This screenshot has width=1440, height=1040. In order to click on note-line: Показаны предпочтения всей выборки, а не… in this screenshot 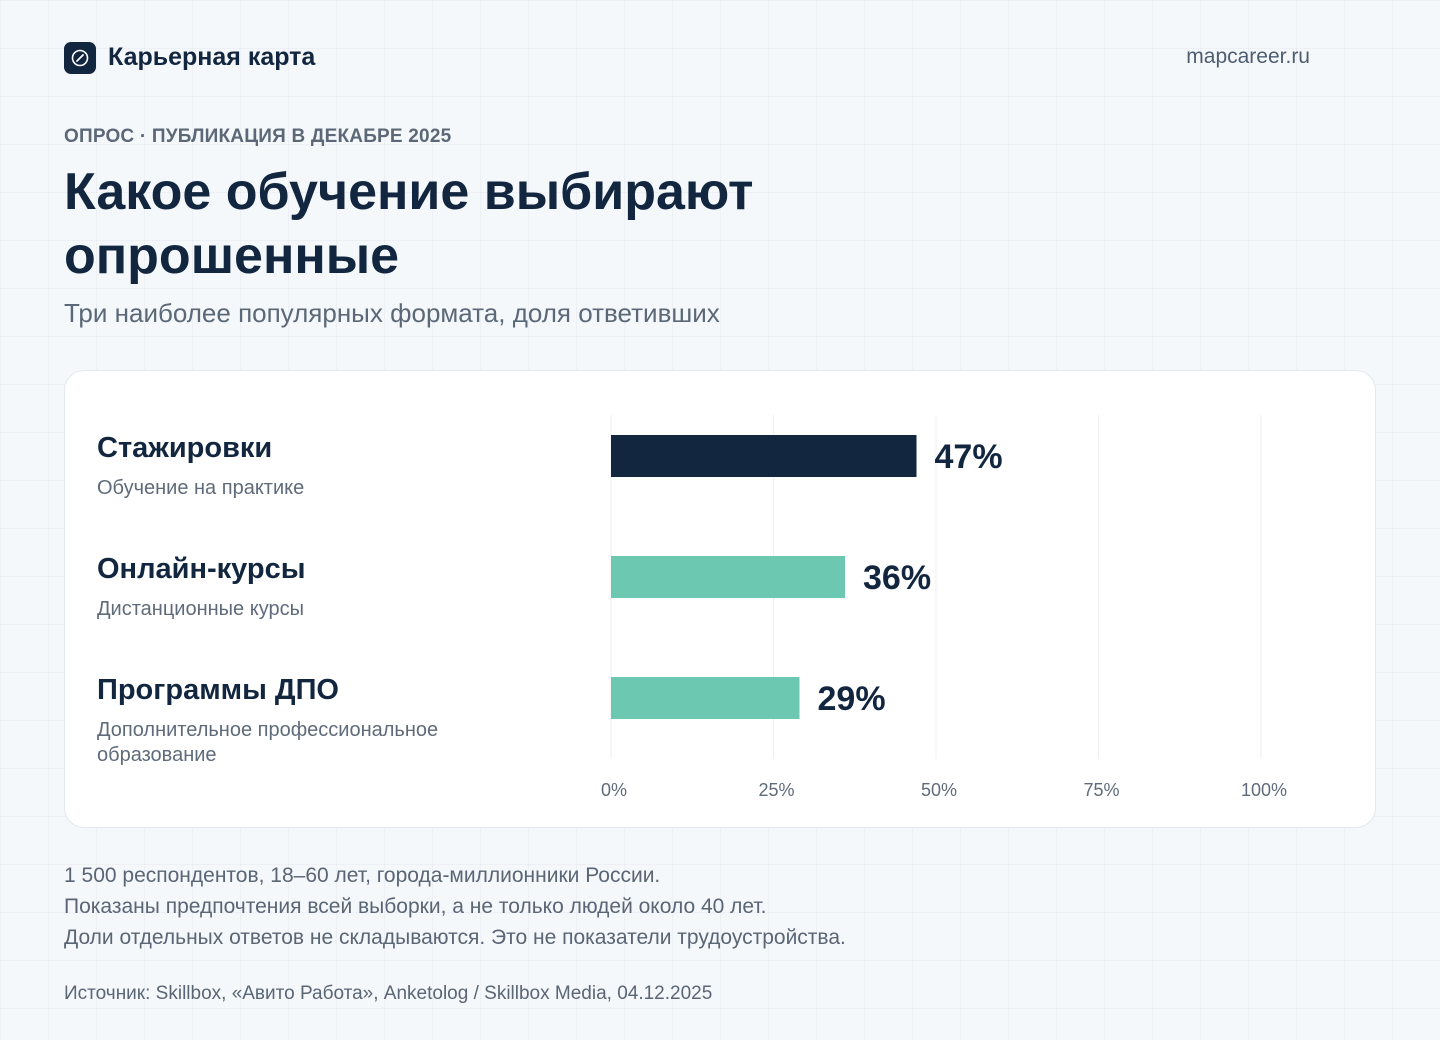, I will do `click(415, 906)`.